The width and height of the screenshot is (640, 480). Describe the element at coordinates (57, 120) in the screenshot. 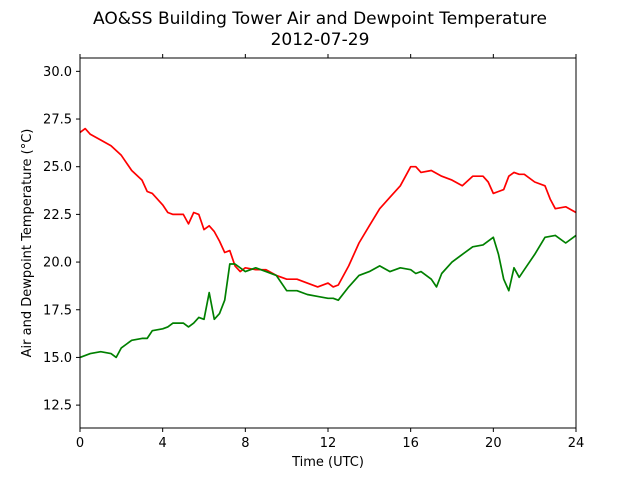

I see `y-tick-label: 27.5` at that location.